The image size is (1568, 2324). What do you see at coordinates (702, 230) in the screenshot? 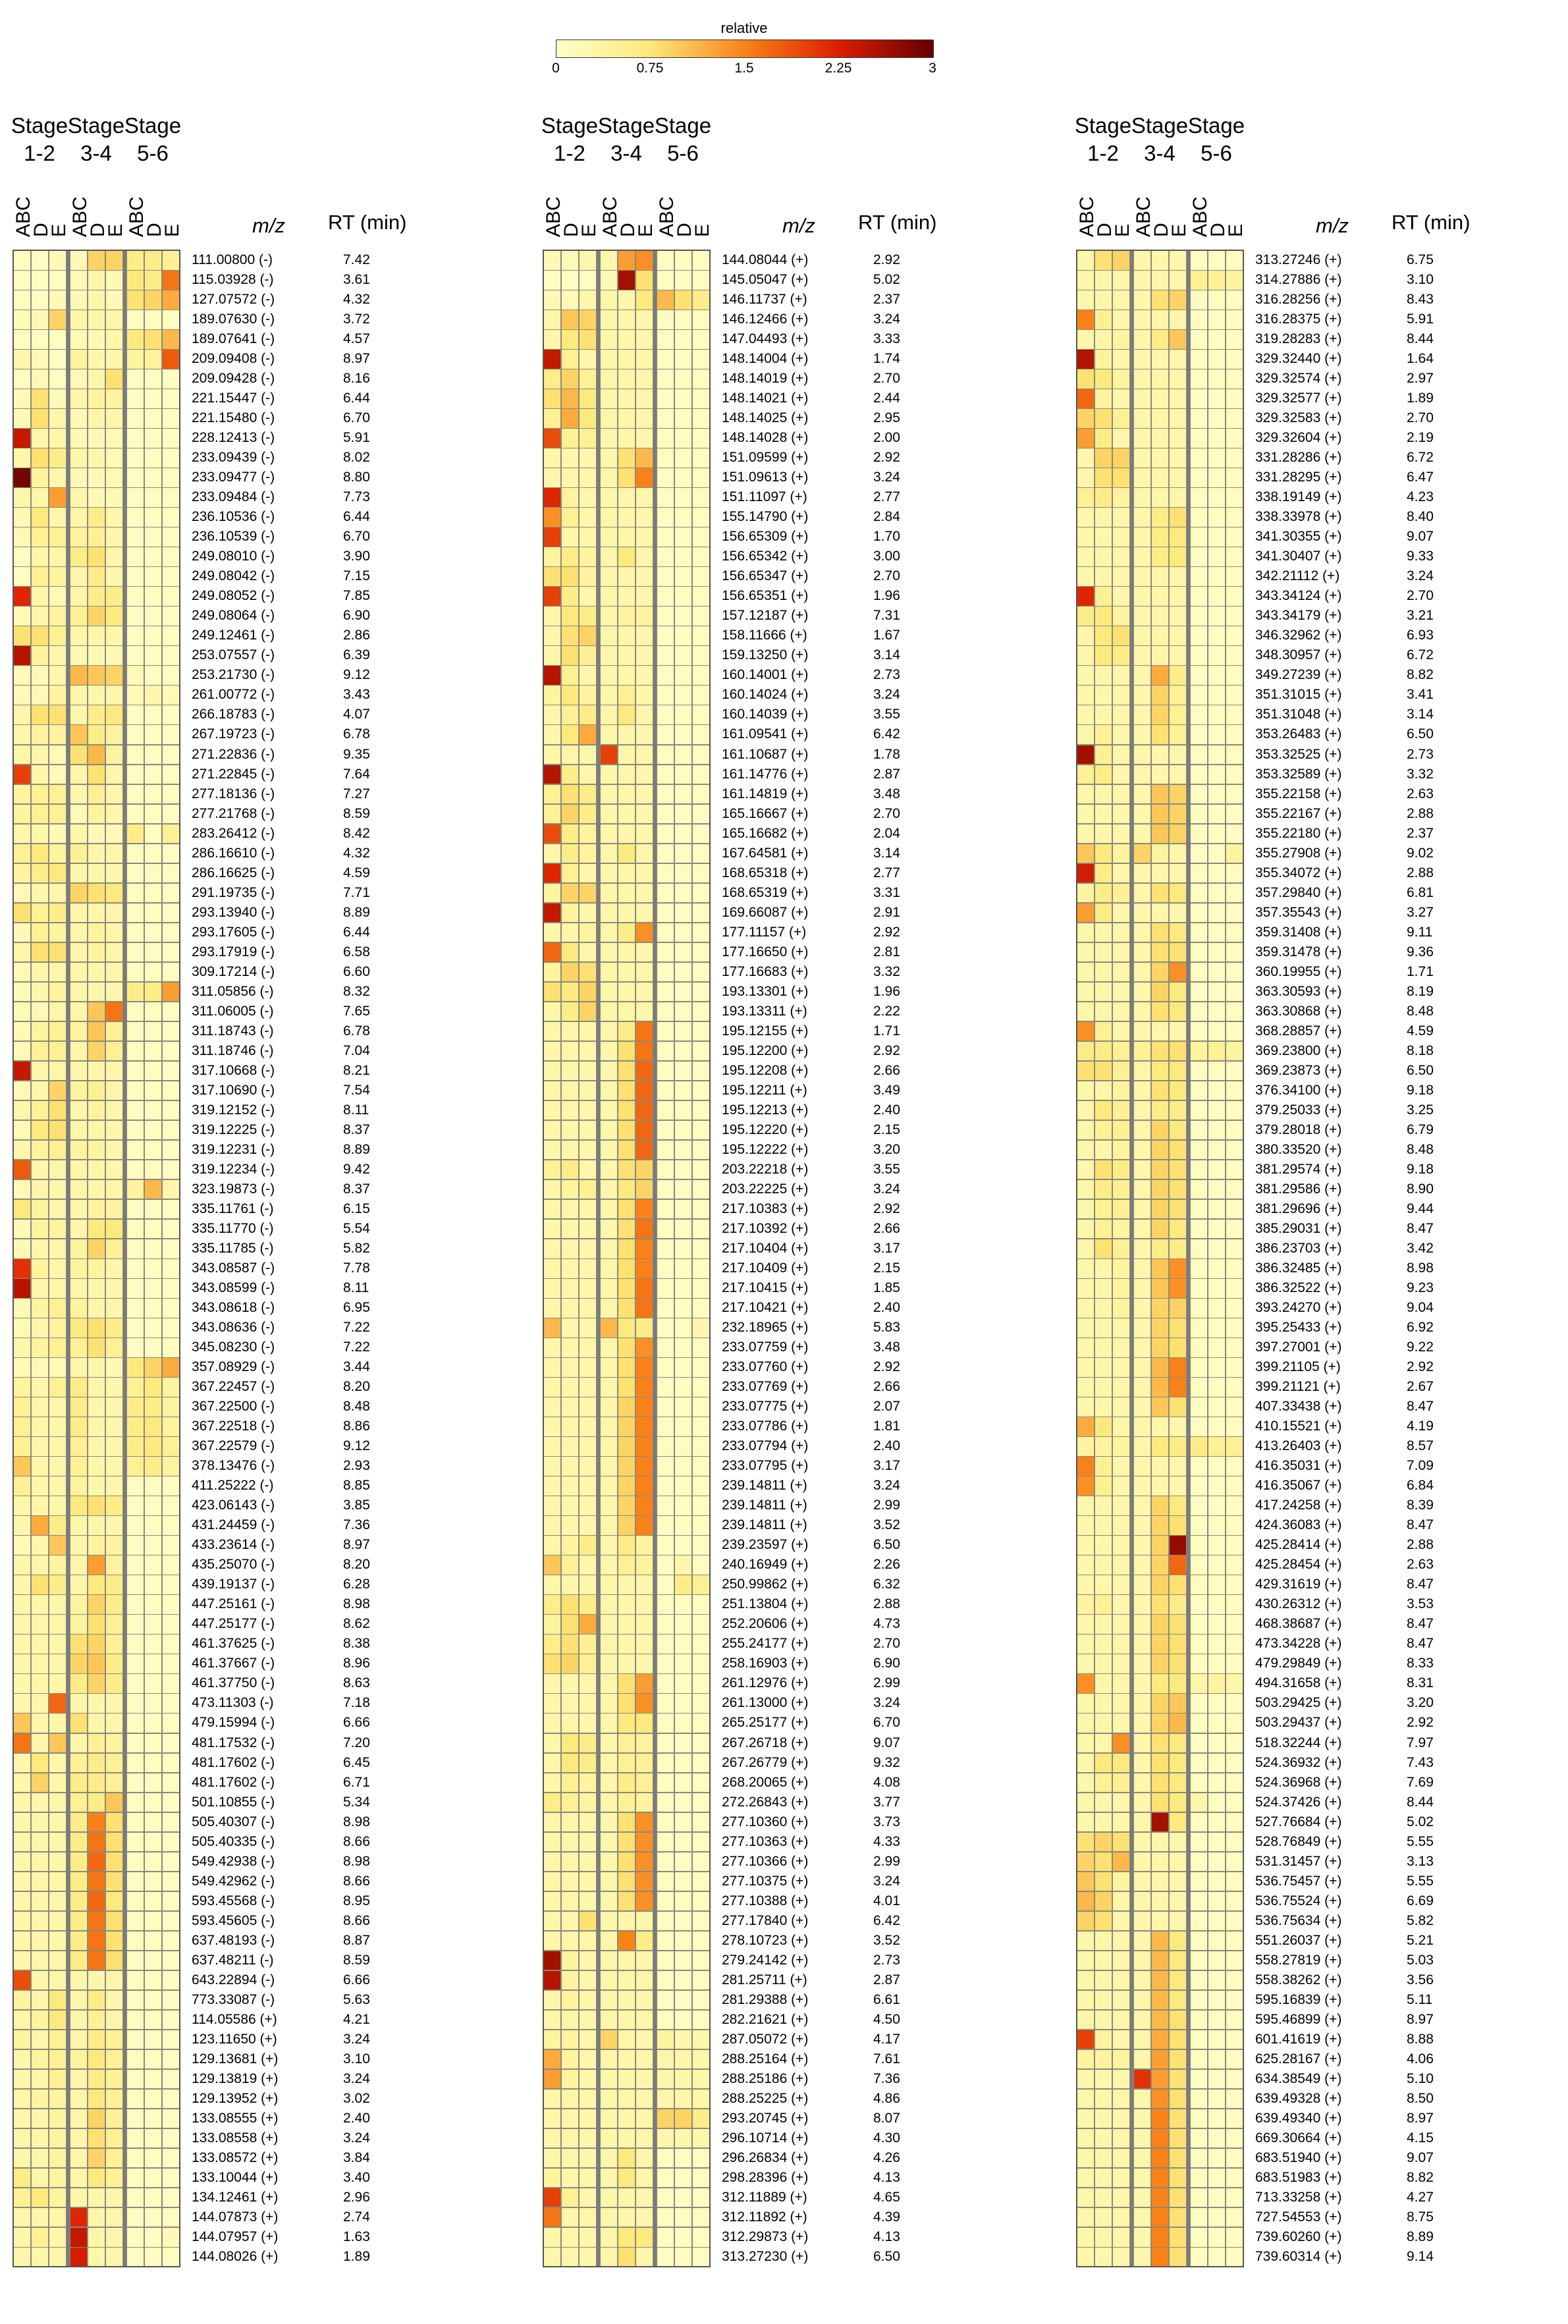
I see `column-label: E` at bounding box center [702, 230].